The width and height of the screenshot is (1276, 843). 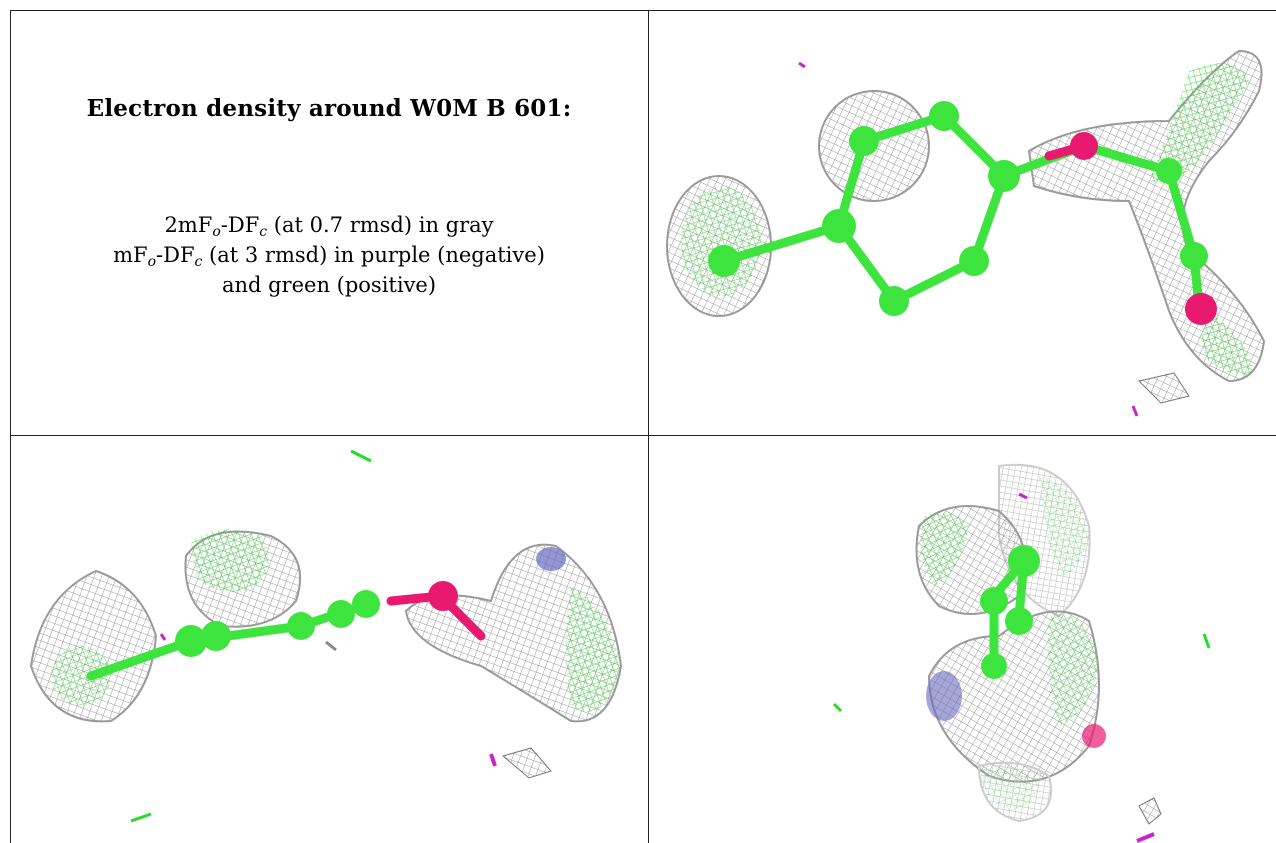 I want to click on figure-title: Electron density around W0M B 601:, so click(x=329, y=108).